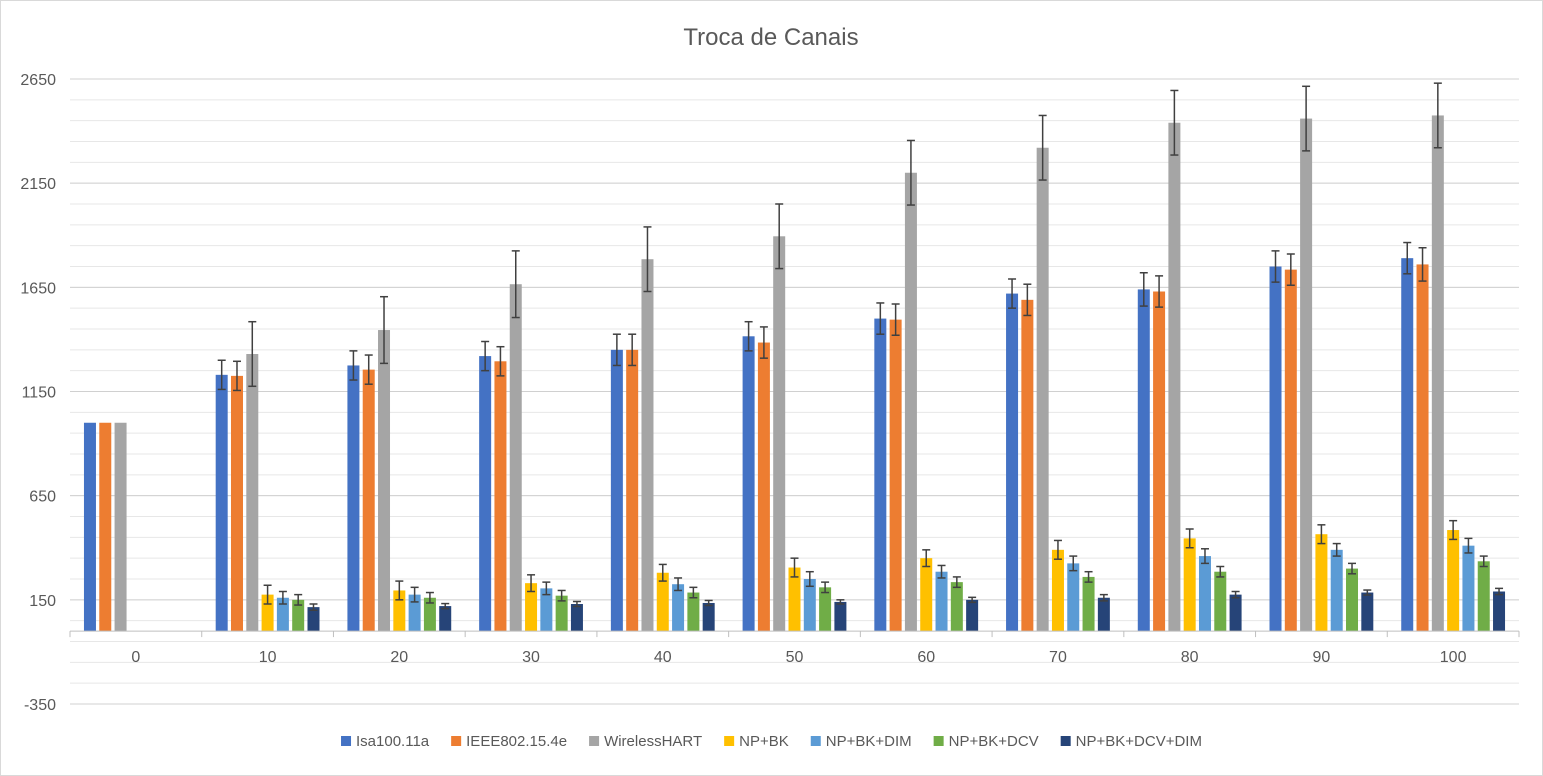 This screenshot has height=776, width=1543. Describe the element at coordinates (926, 657) in the screenshot. I see `x-tick-label: 60` at that location.